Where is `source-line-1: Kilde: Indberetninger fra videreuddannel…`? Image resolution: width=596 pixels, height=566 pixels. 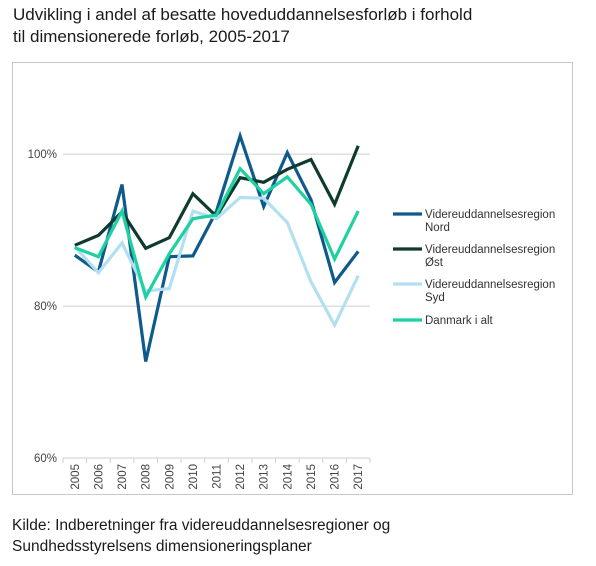
source-line-1: Kilde: Indberetninger fra videreuddannel… is located at coordinates (201, 525).